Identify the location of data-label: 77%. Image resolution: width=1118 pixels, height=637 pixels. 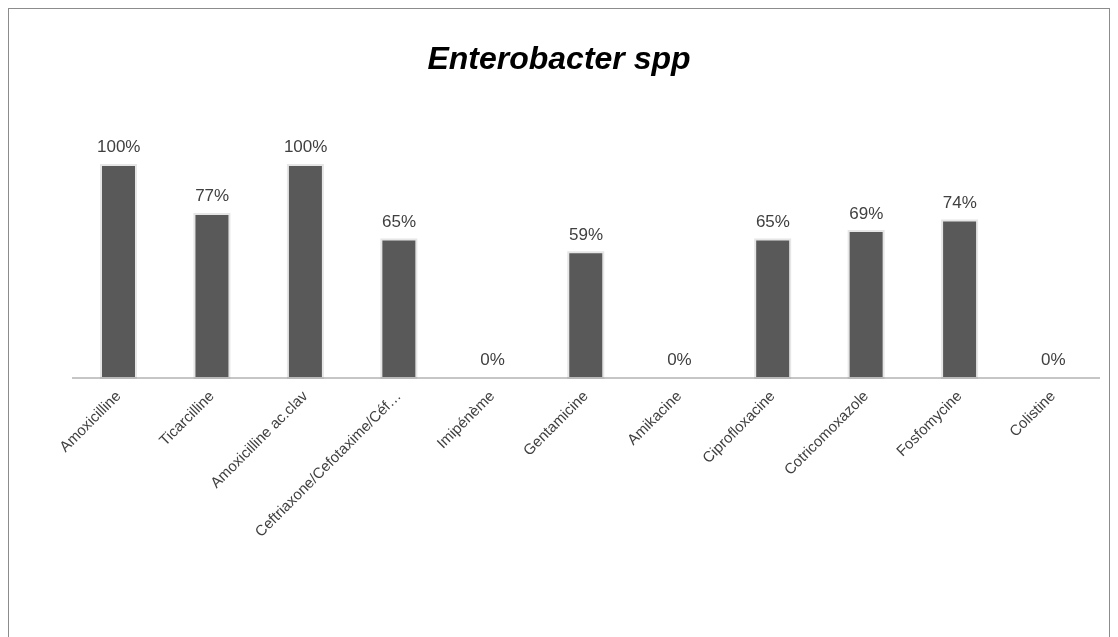
(212, 196).